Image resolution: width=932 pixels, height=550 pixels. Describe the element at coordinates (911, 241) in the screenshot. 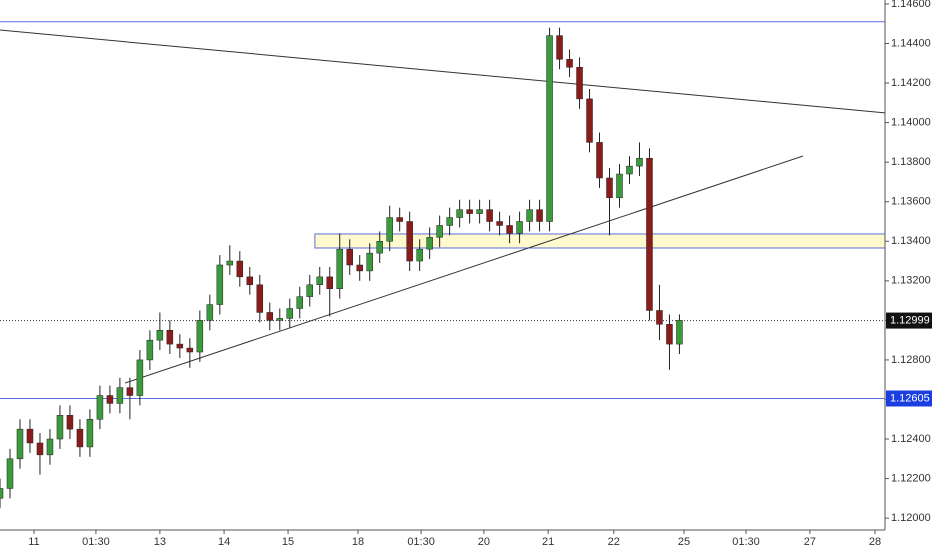

I see `y-tick-label: 1.13400` at that location.